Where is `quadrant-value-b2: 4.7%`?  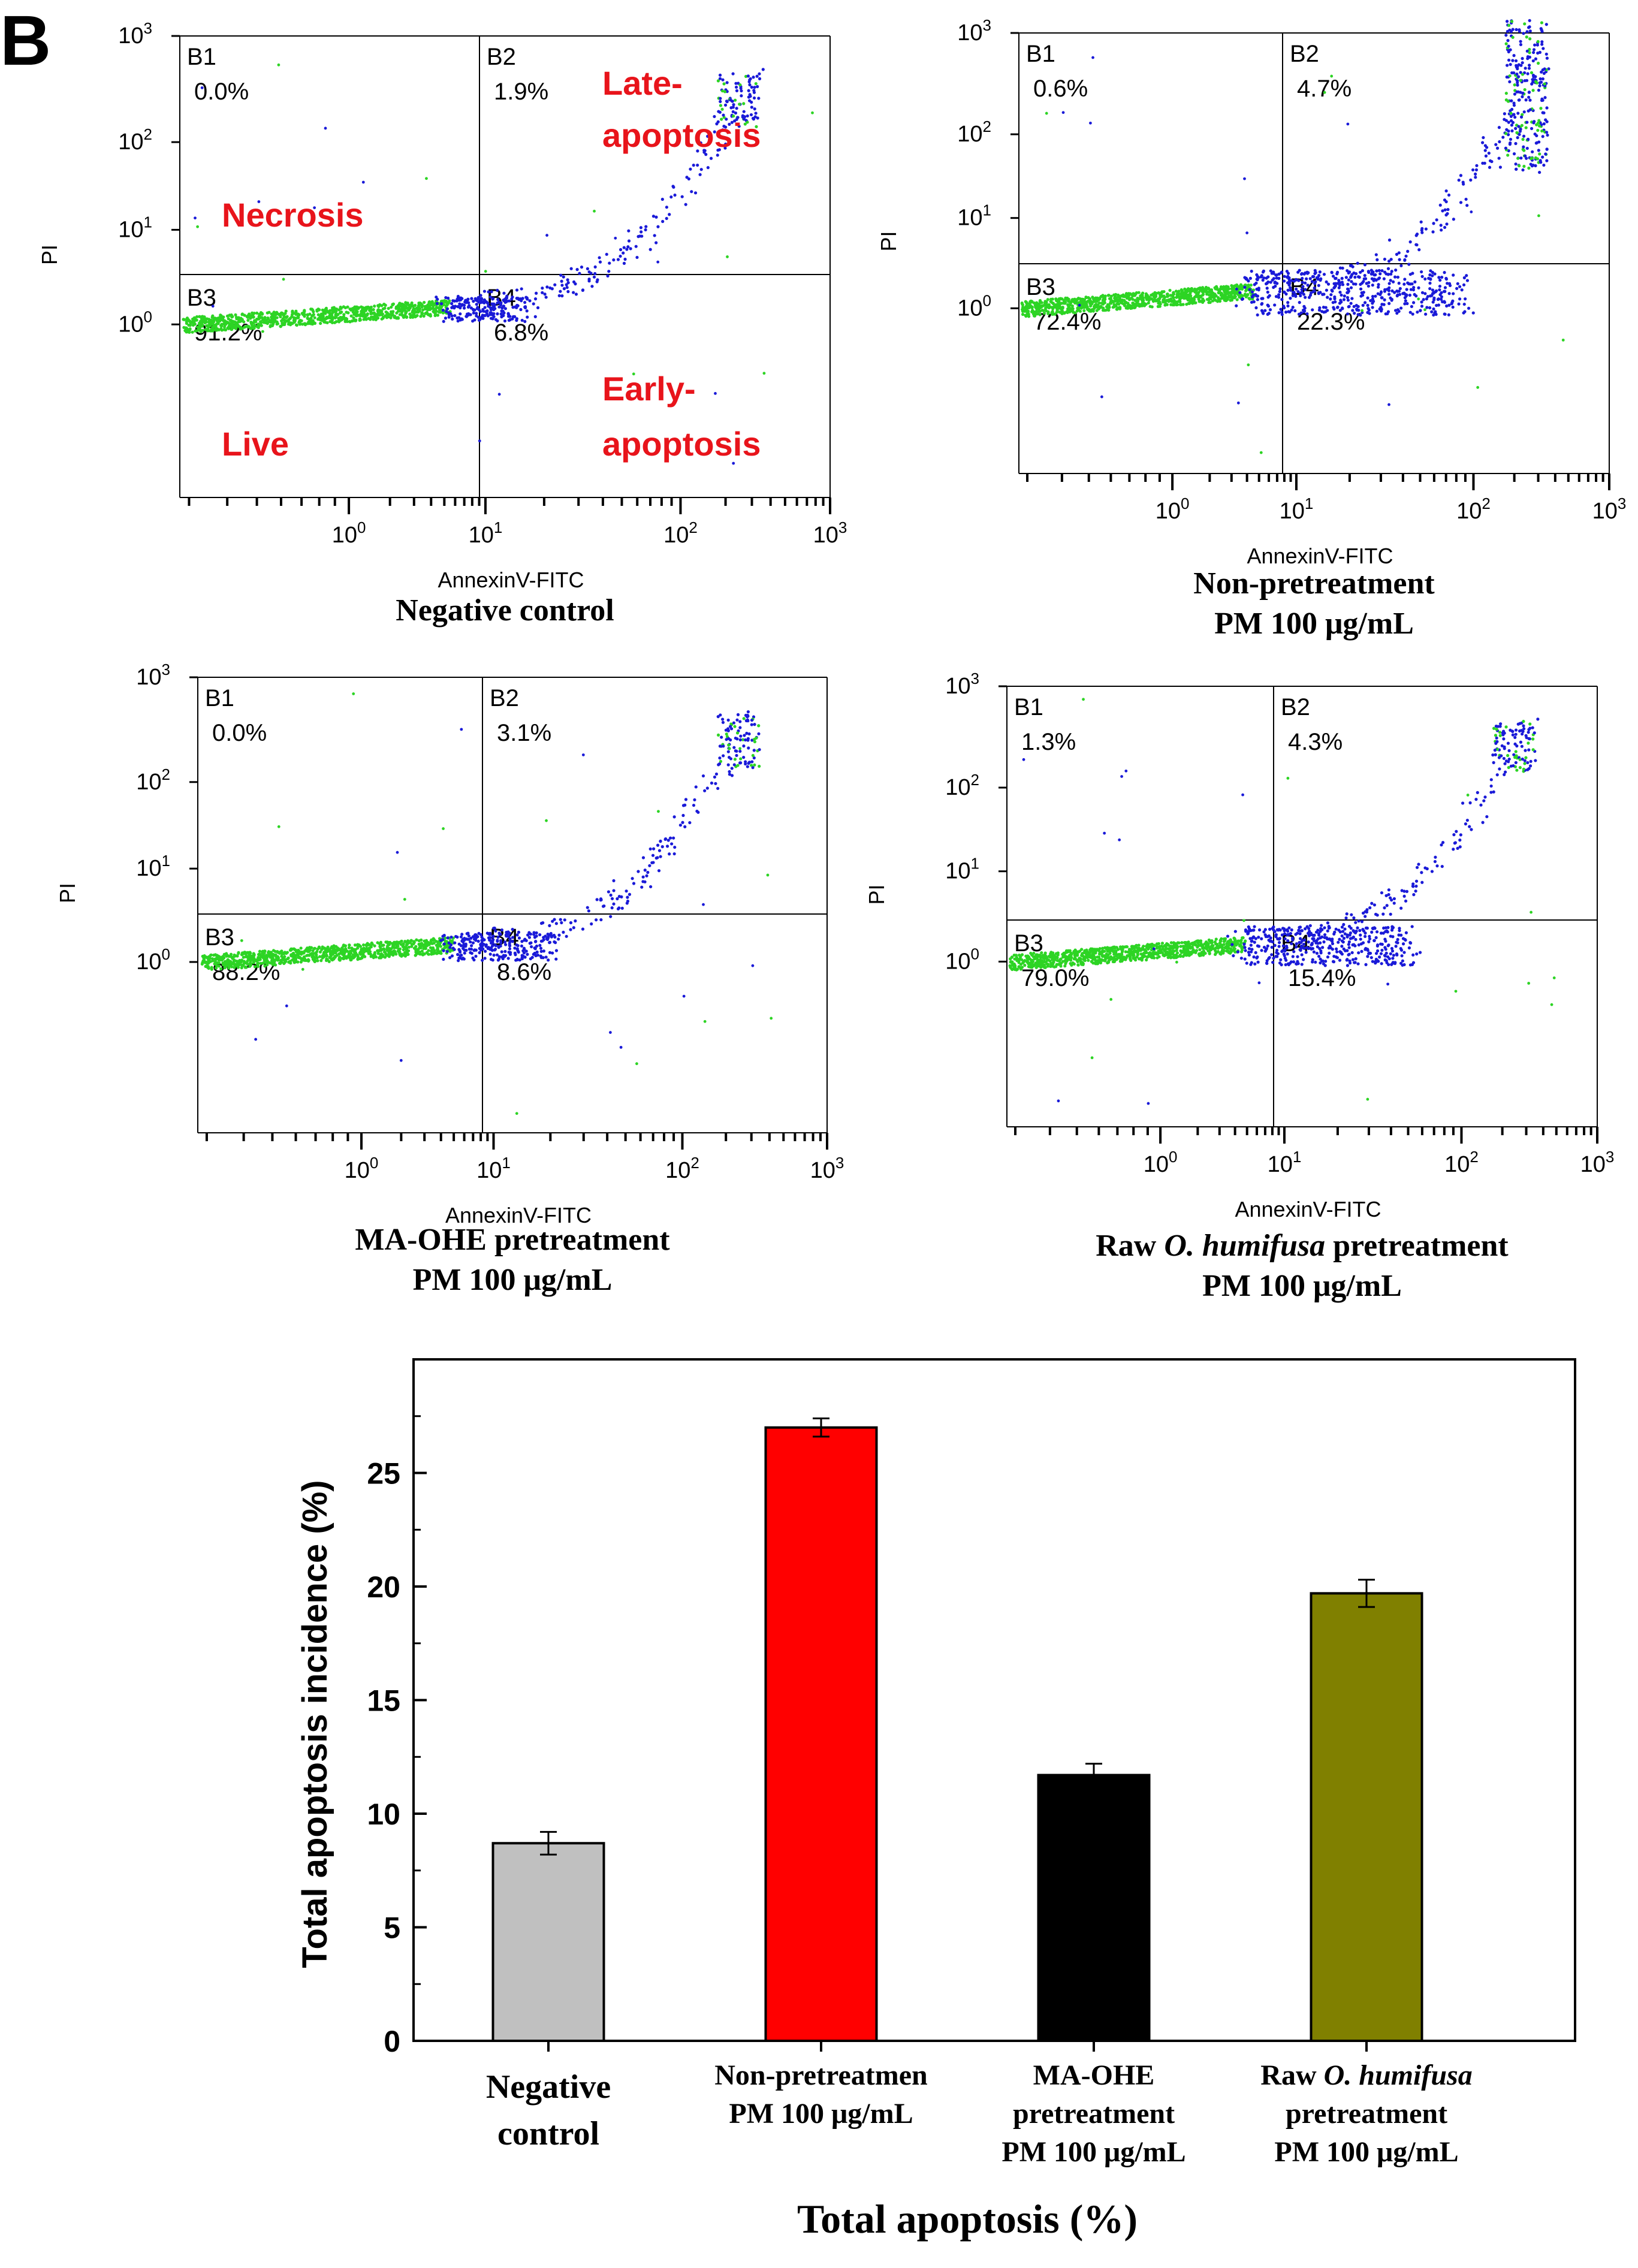 quadrant-value-b2: 4.7% is located at coordinates (1324, 89).